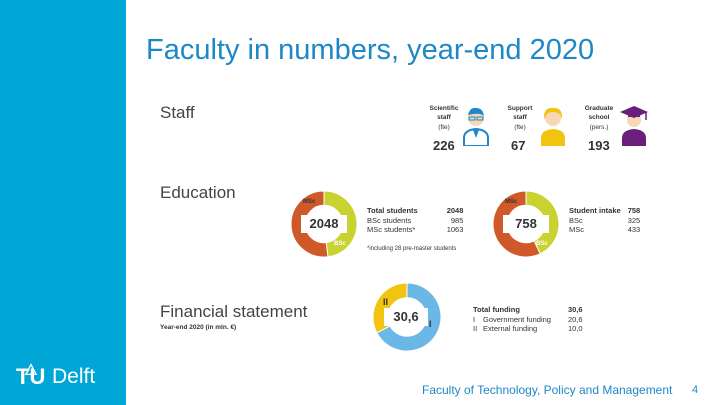  What do you see at coordinates (455, 210) in the screenshot?
I see `row-value: 2048` at bounding box center [455, 210].